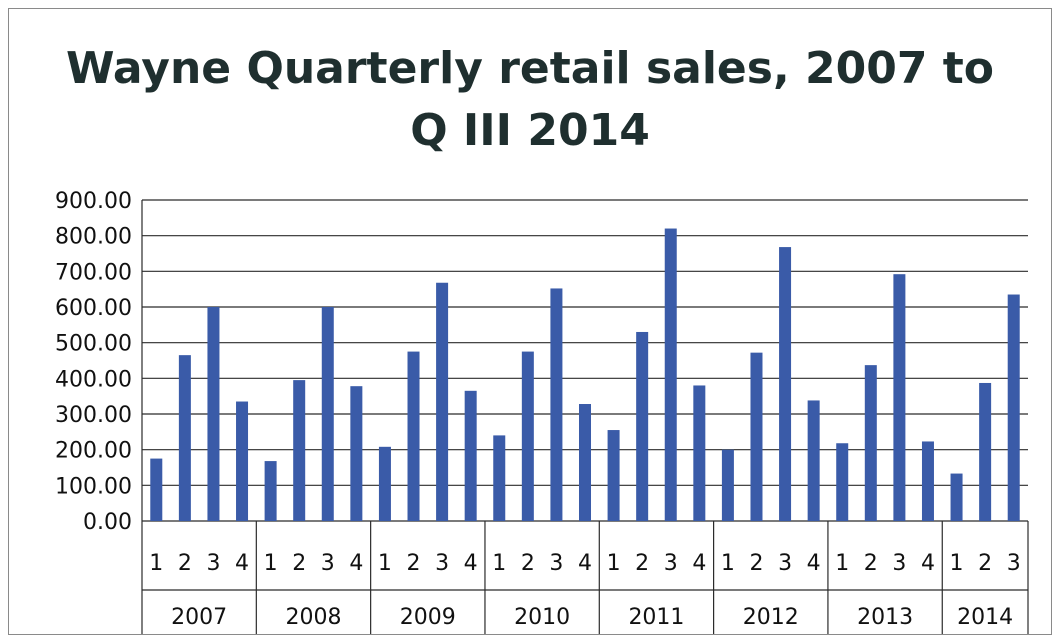 The image size is (1060, 643). I want to click on x-tick-label-2009-q4: 4, so click(471, 563).